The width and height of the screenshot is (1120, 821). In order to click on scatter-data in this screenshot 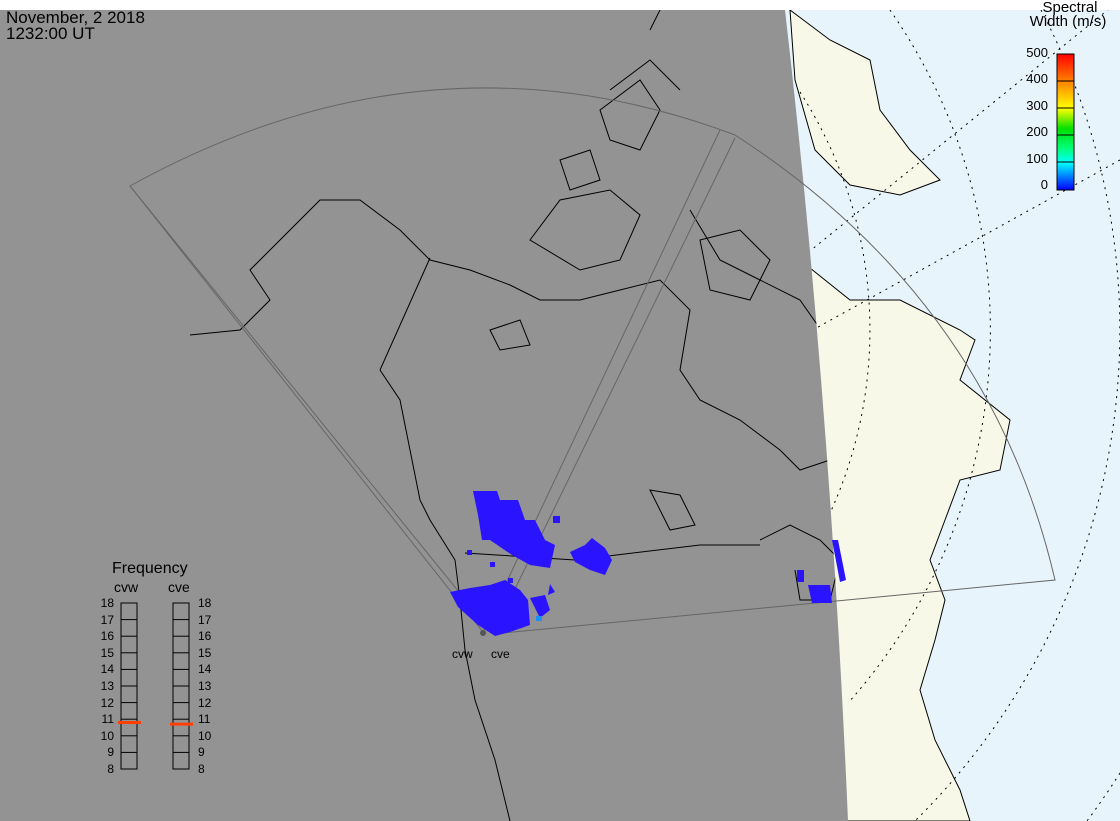, I will do `click(648, 563)`.